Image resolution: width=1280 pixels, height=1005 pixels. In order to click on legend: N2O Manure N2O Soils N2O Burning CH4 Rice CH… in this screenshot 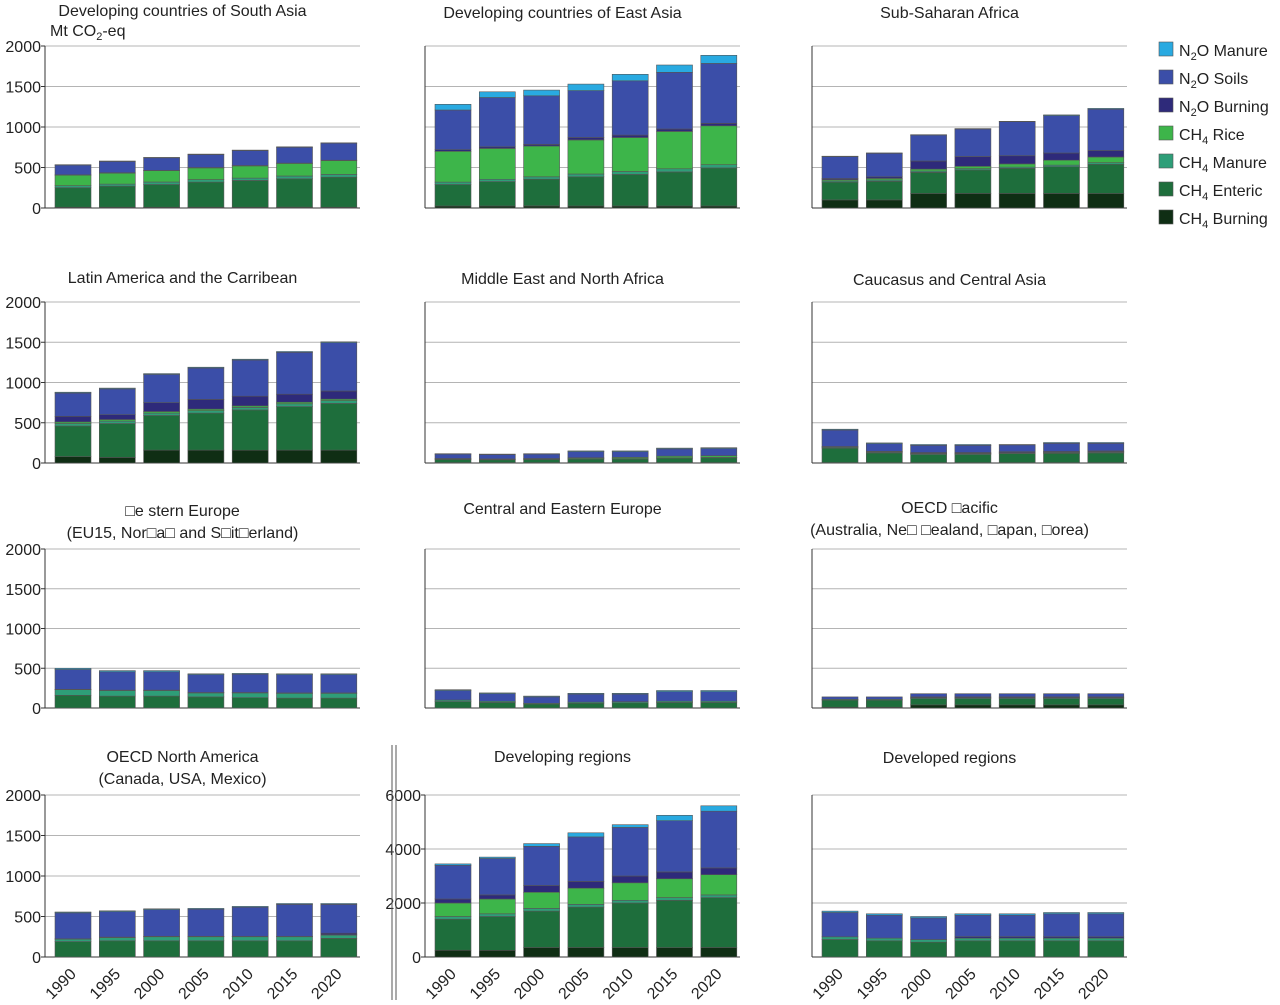, I will do `click(1213, 136)`.